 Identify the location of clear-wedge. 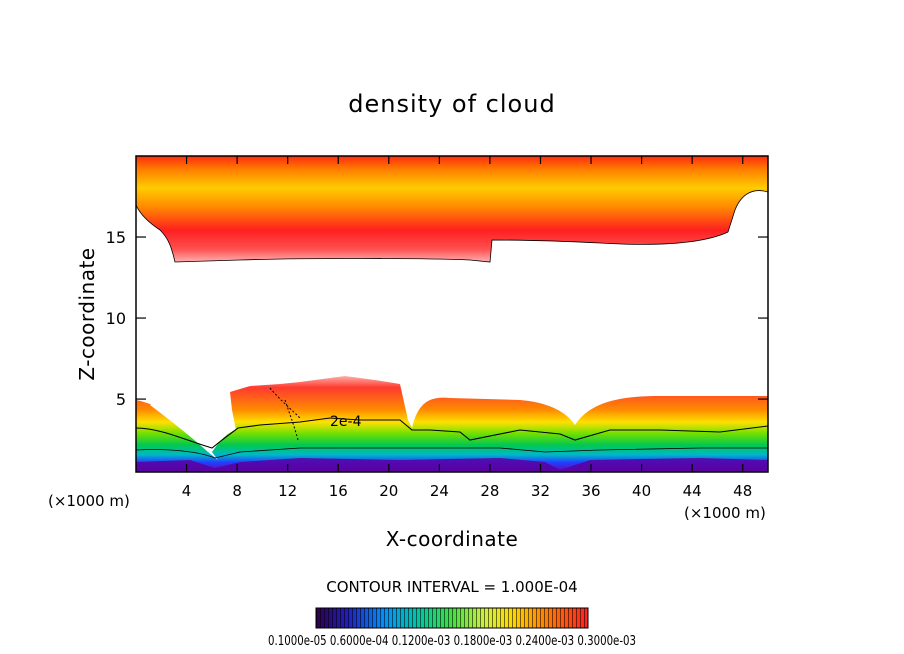
(184, 431).